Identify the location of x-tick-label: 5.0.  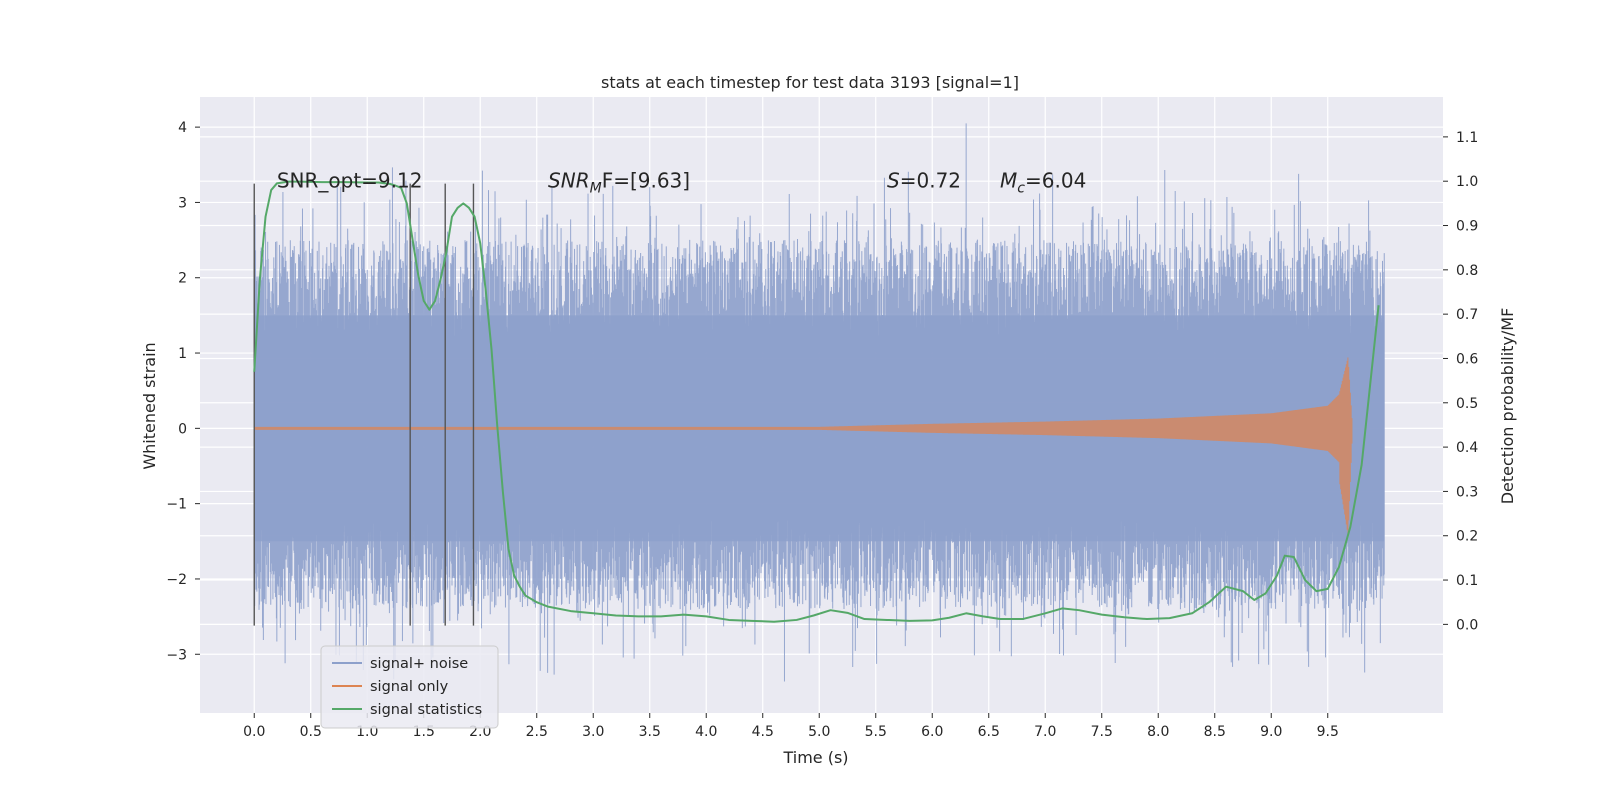
(819, 732).